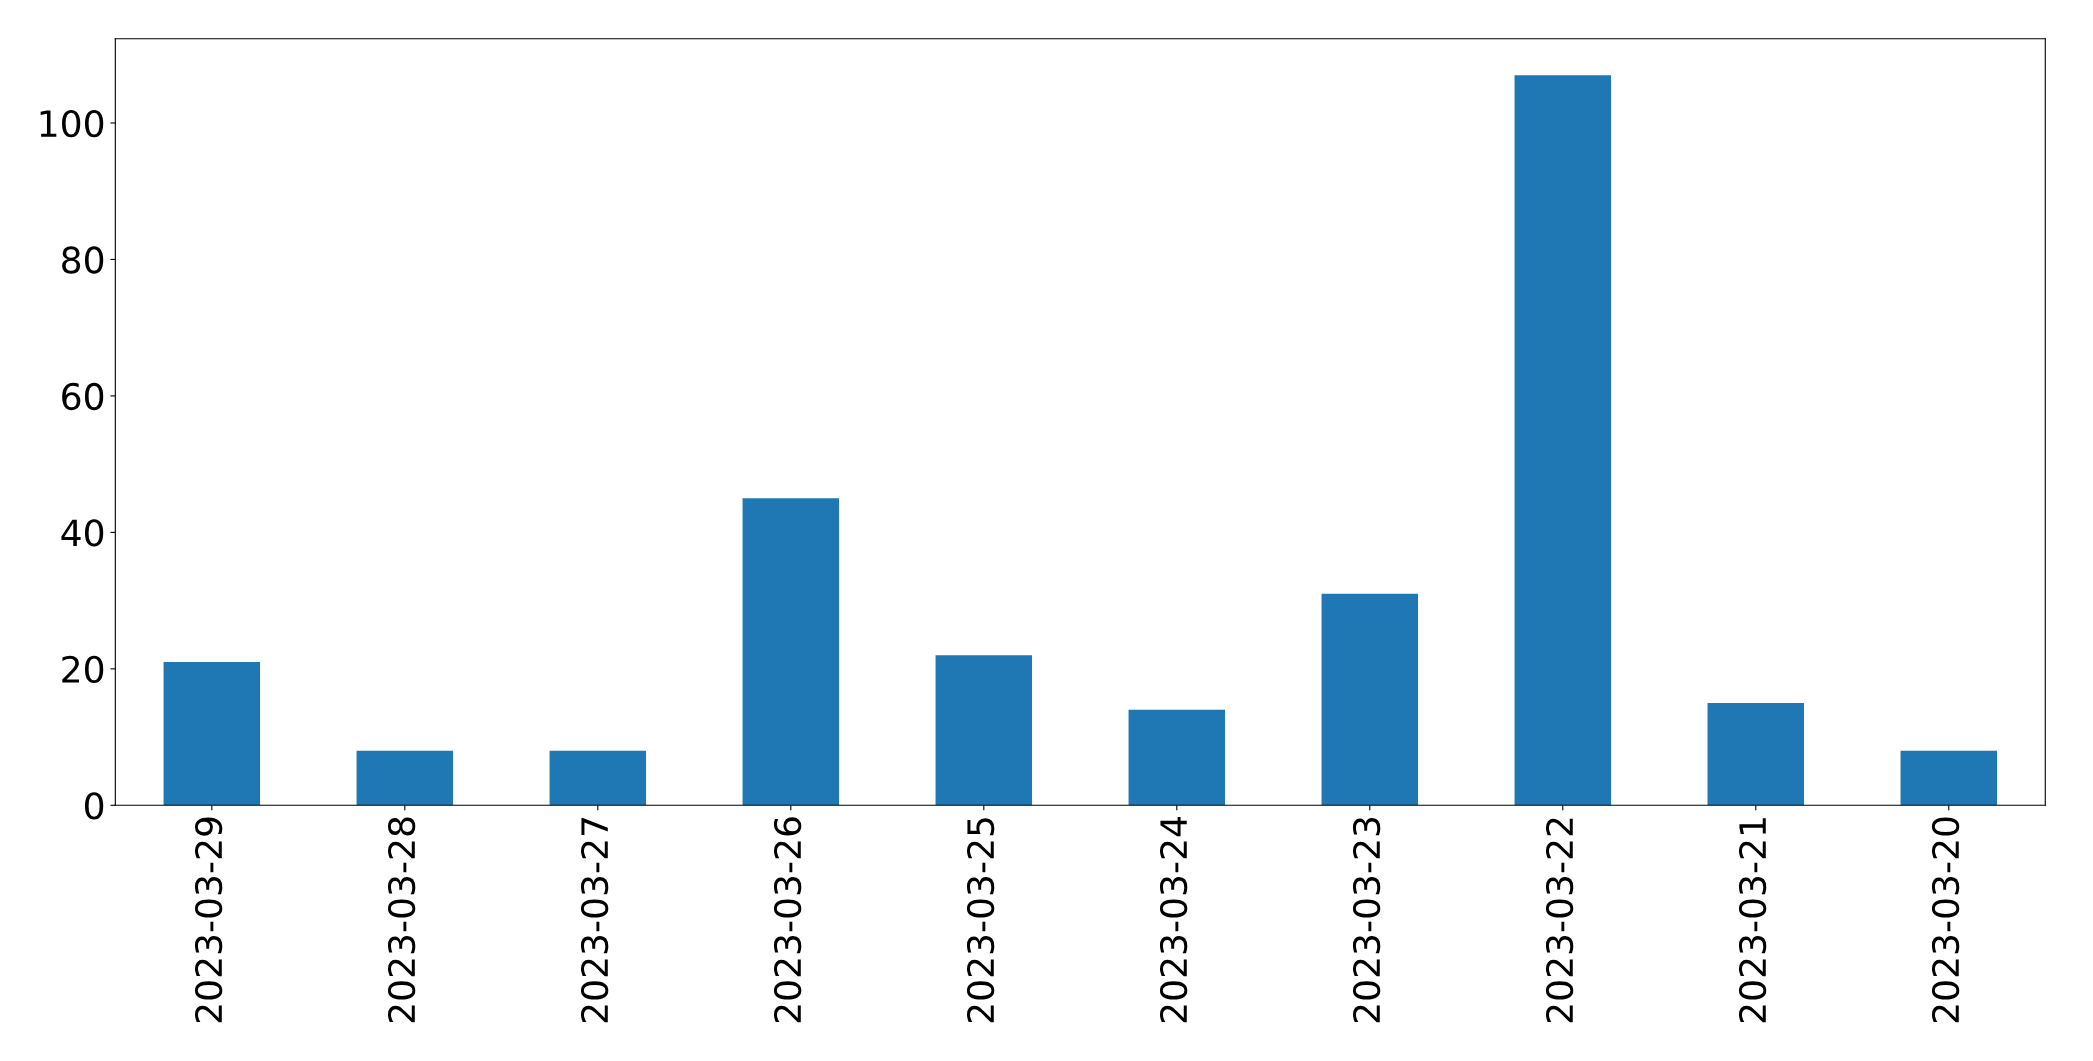 The width and height of the screenshot is (2093, 1061). Describe the element at coordinates (83, 669) in the screenshot. I see `y-tick-label: 20` at that location.